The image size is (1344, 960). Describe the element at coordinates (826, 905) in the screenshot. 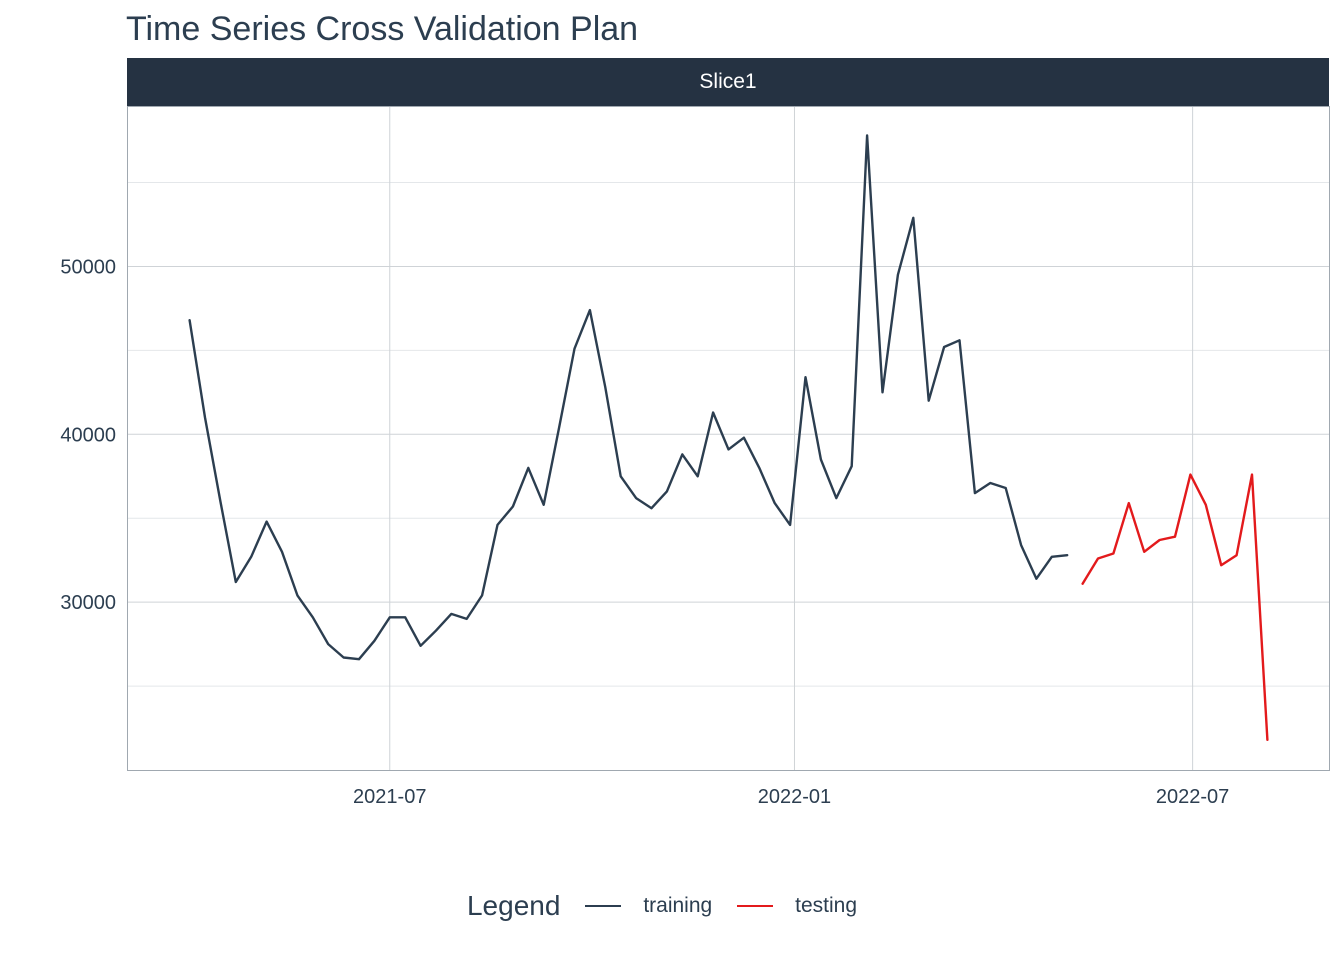

I see `legend-label-testing: testing` at that location.